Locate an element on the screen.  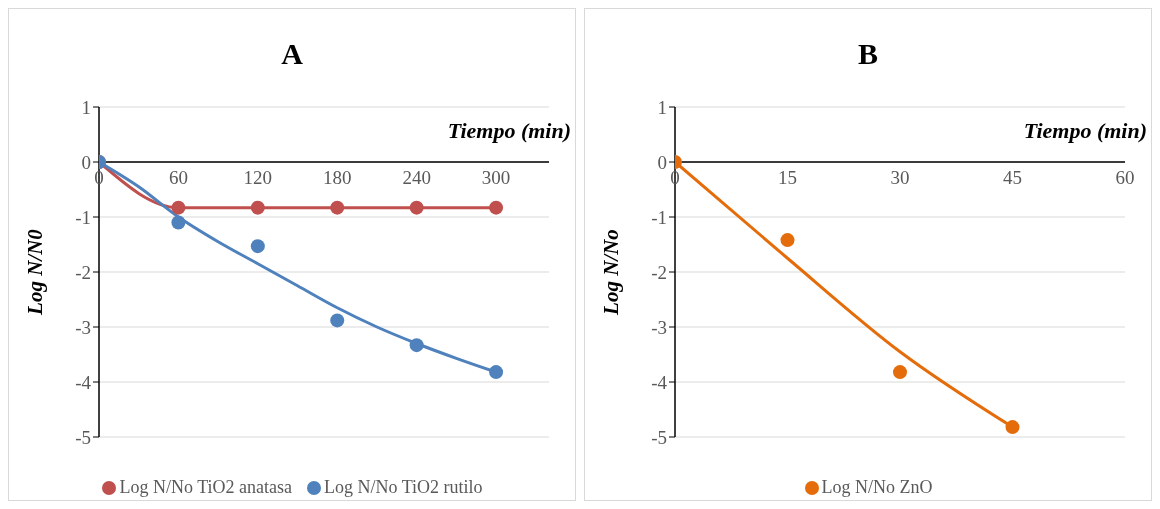
x-tick-label: 15 is located at coordinates (787, 177).